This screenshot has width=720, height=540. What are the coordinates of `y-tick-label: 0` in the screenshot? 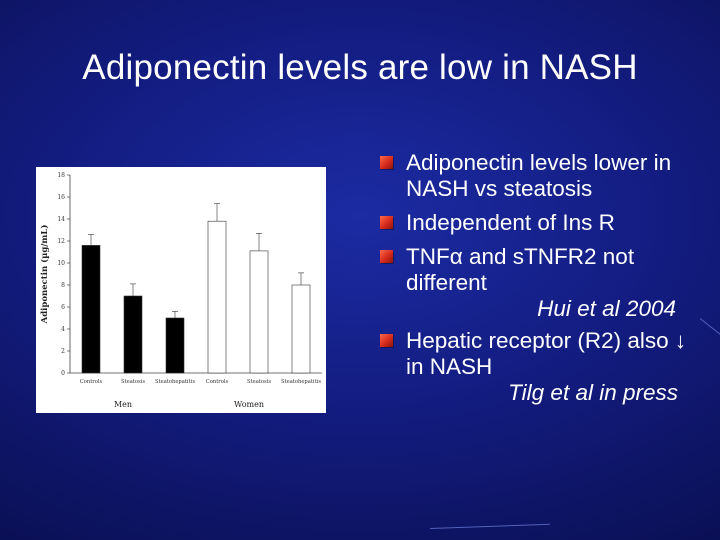 It's located at (63, 373).